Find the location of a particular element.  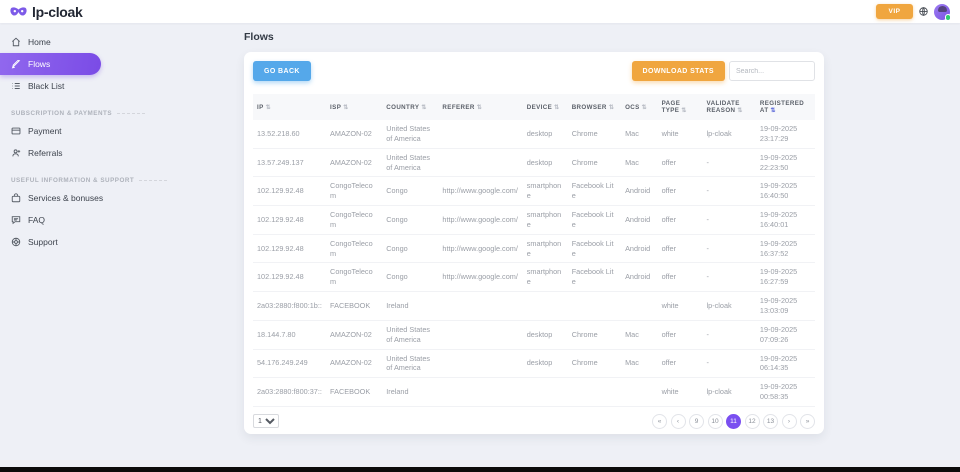

column-header-isp: ISP ⇅ is located at coordinates (354, 107).